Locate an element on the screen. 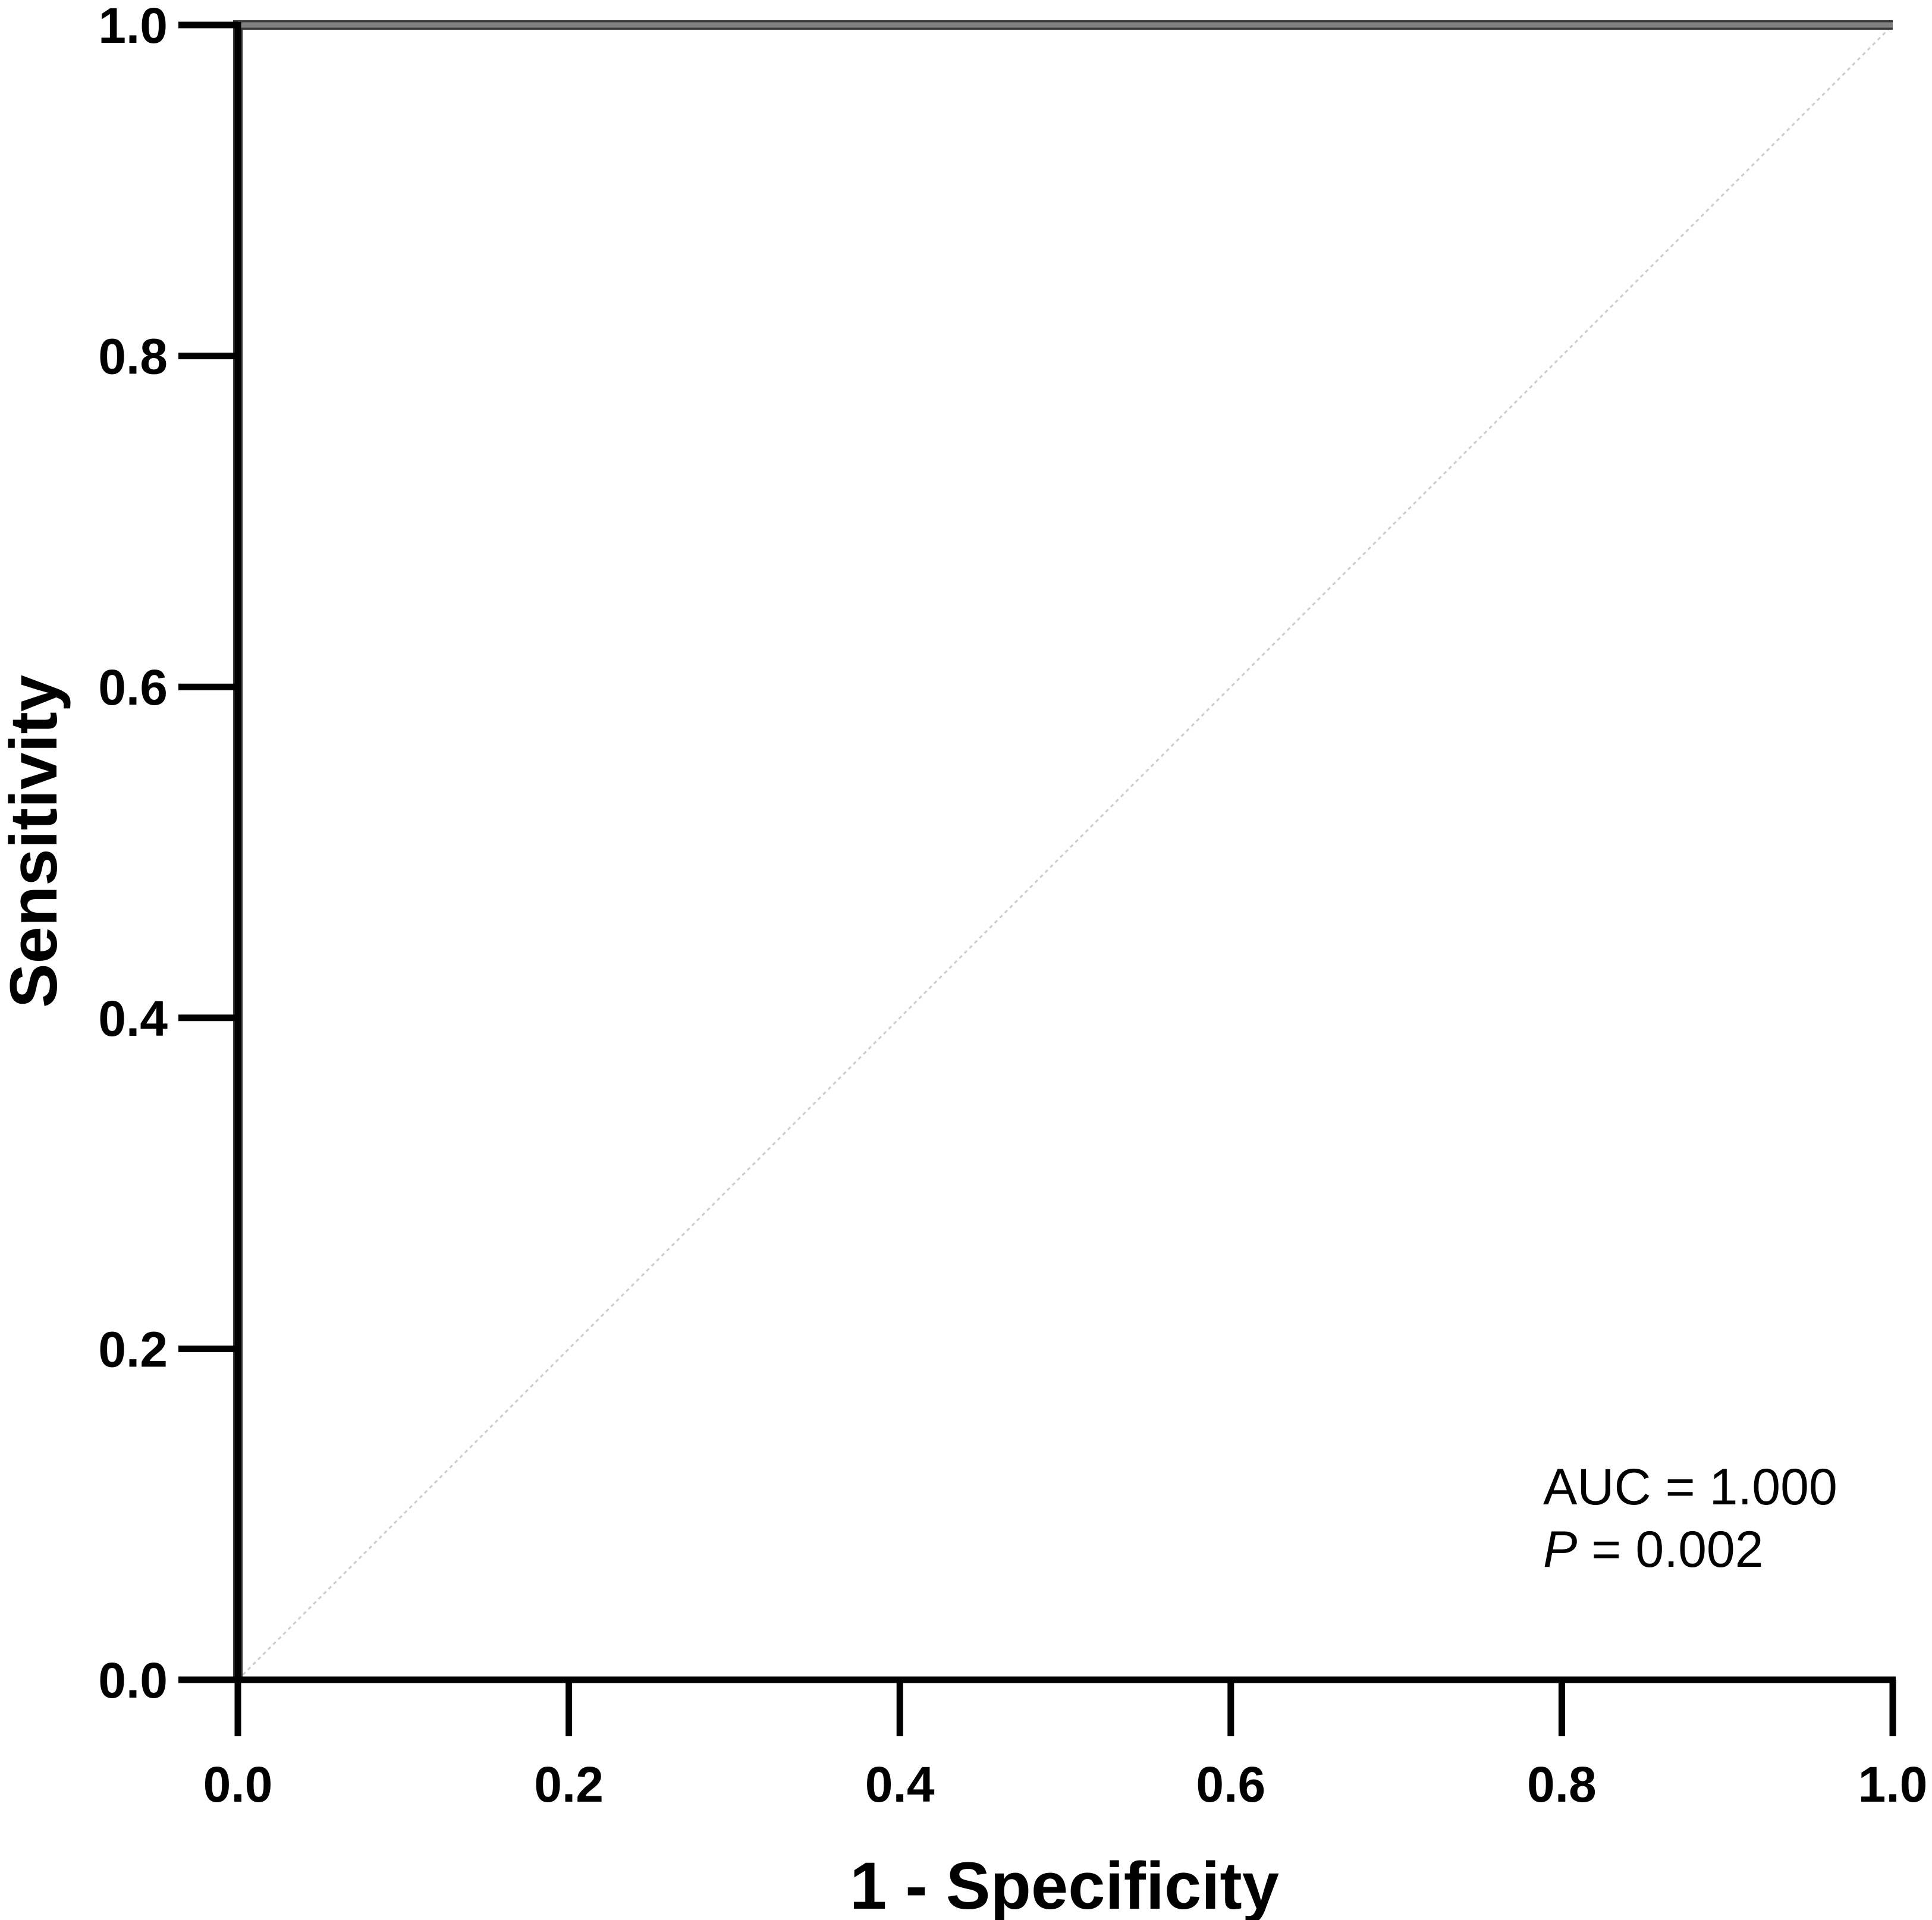 This screenshot has height=1920, width=1932. x-axis-title: 1 - Specificity is located at coordinates (1064, 1885).